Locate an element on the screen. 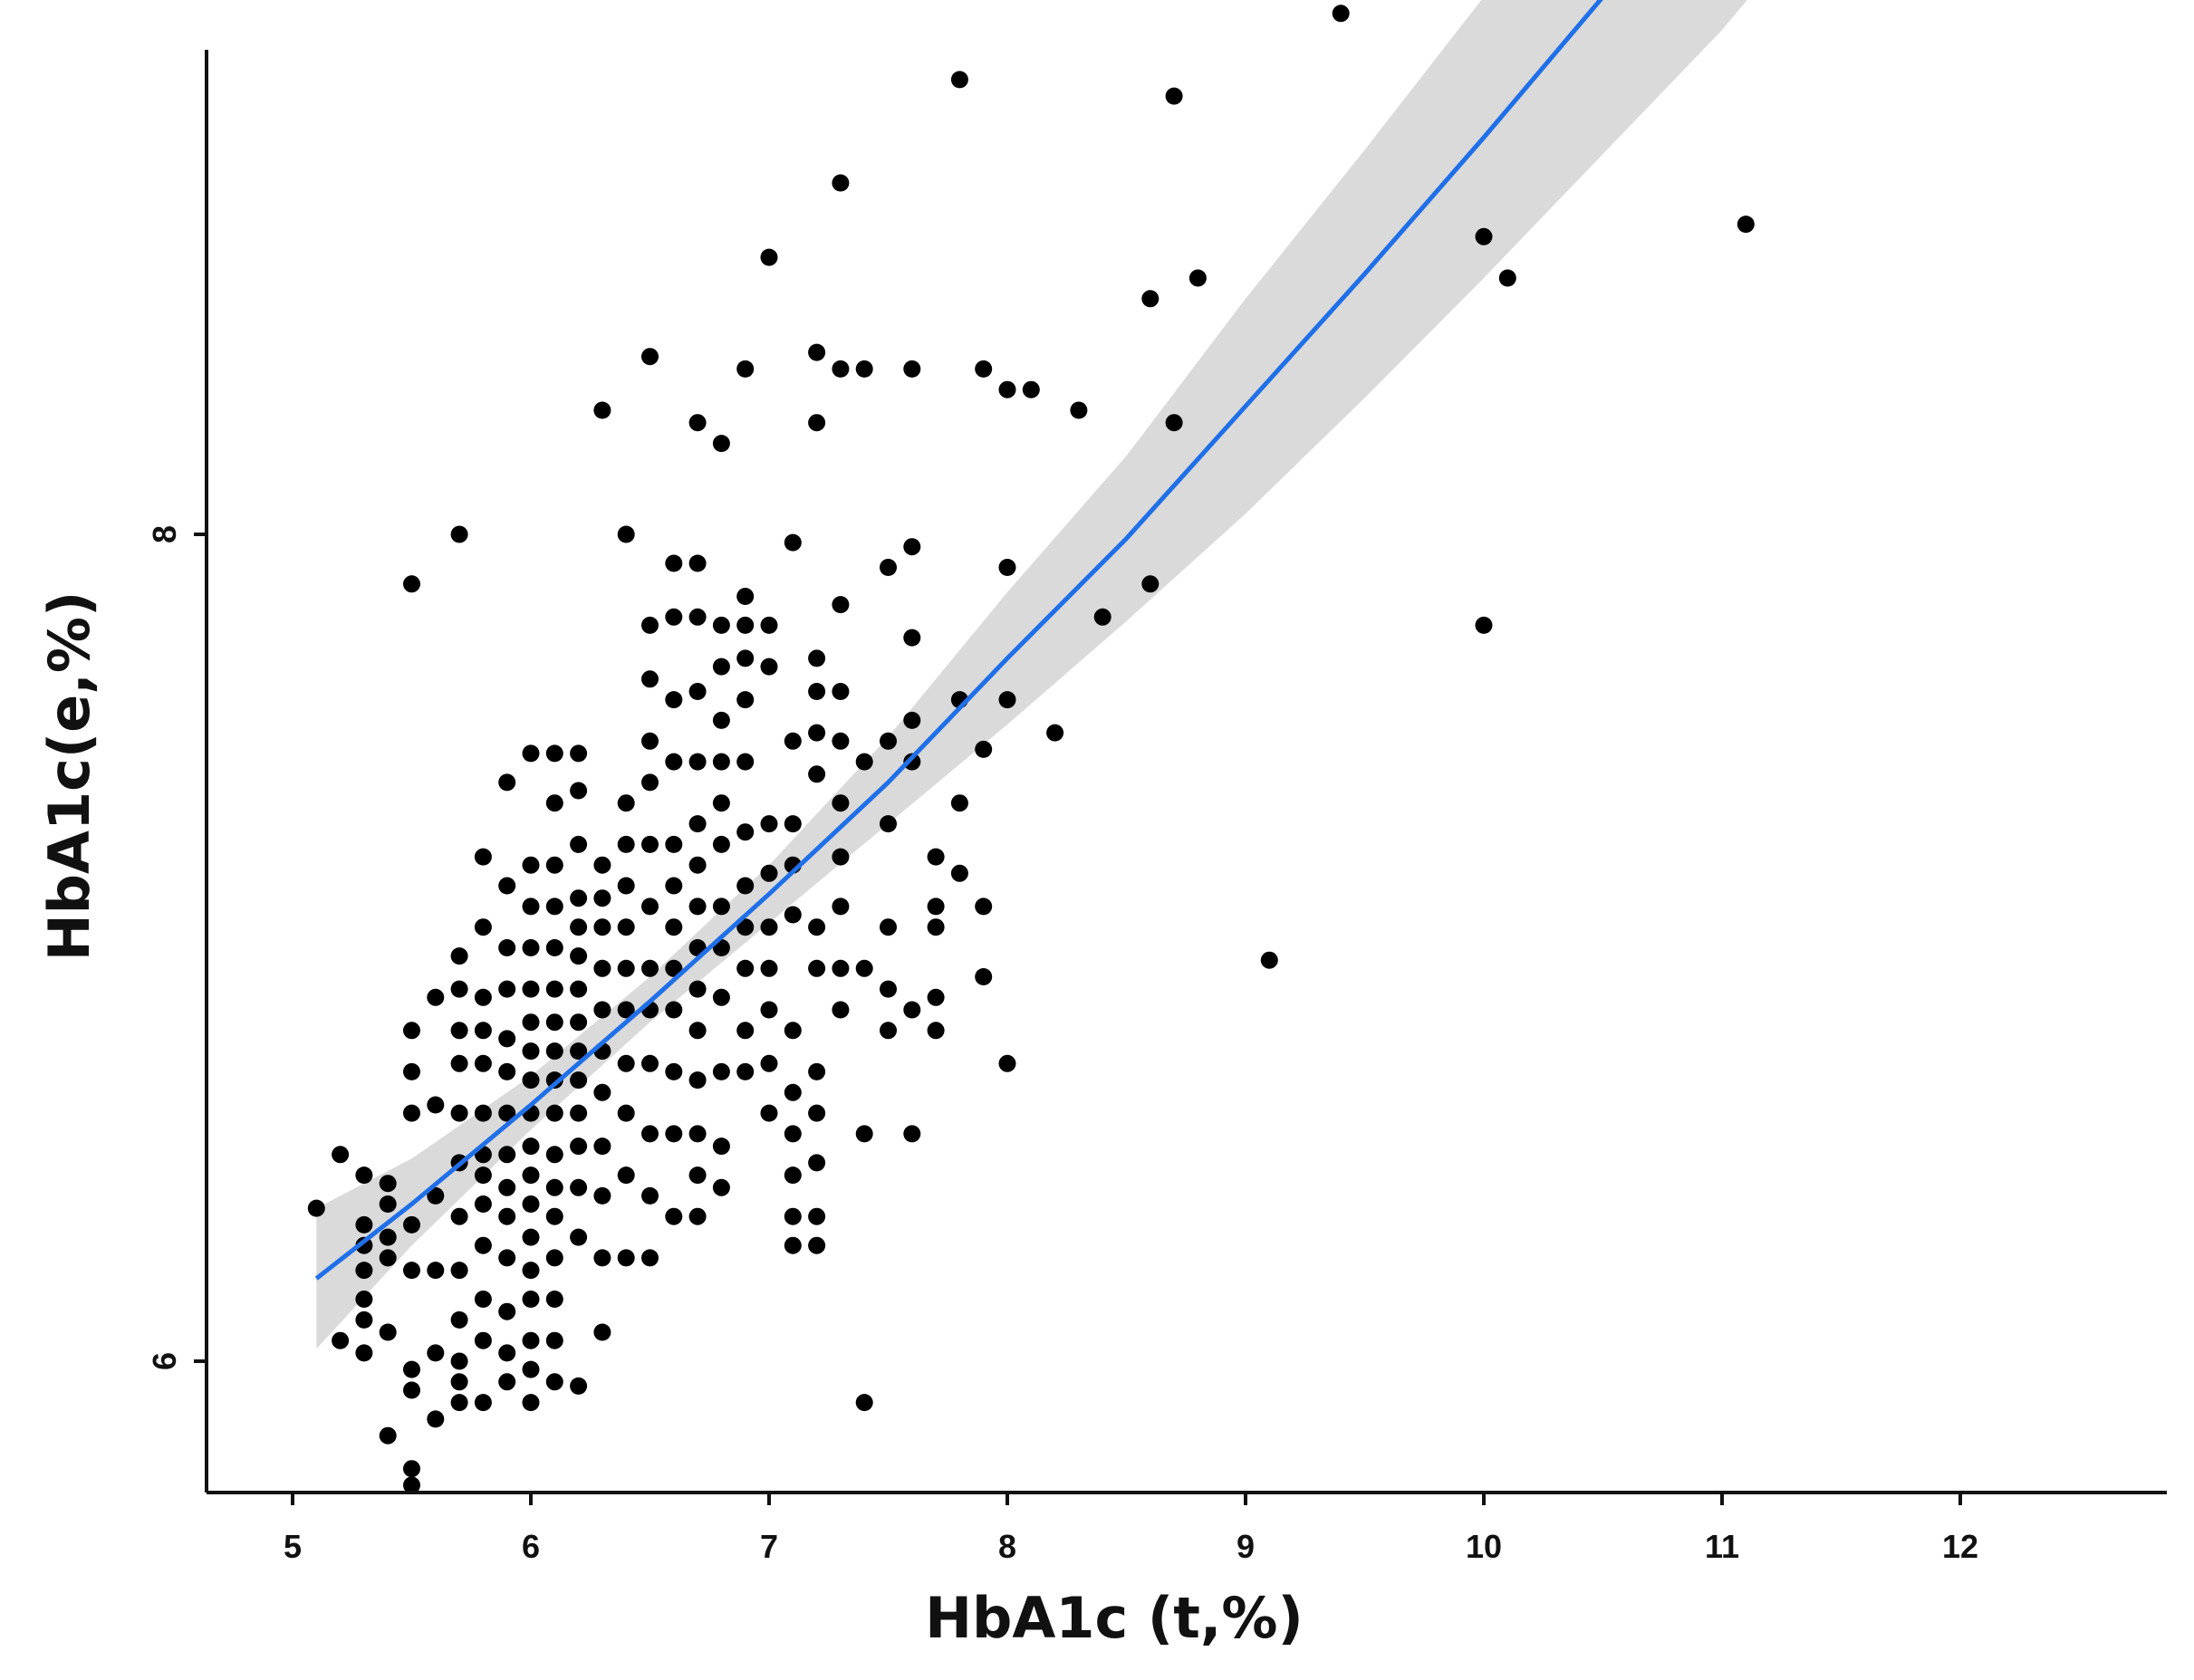 Image resolution: width=2194 pixels, height=1680 pixels. x-tick-label: 10 is located at coordinates (1484, 1547).